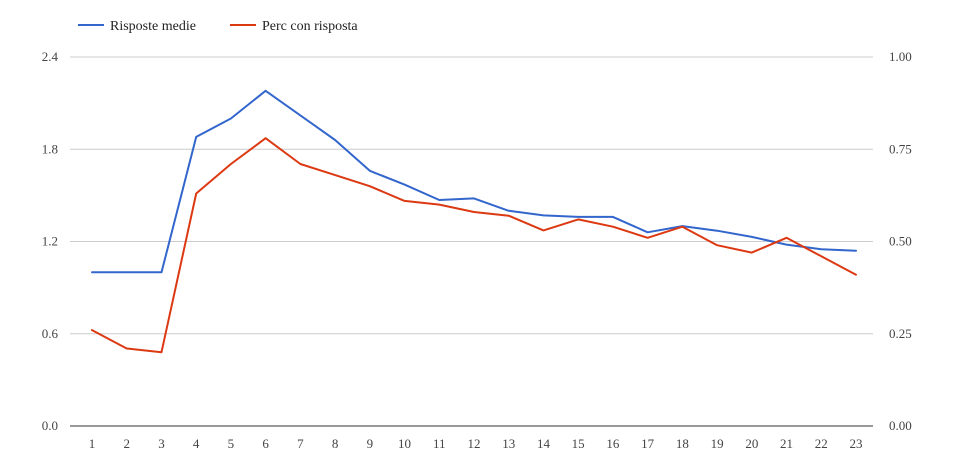  What do you see at coordinates (900, 56) in the screenshot?
I see `right-y-tick-label: 1.00` at bounding box center [900, 56].